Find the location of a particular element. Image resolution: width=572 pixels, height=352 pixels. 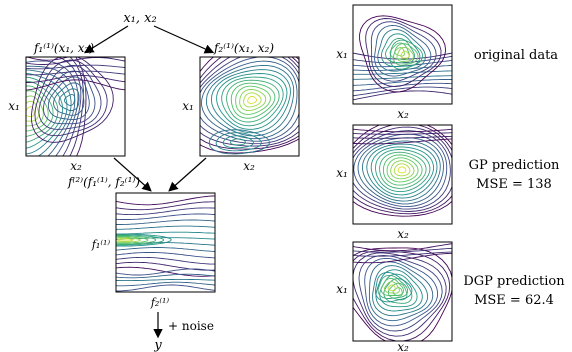

panel-frame-gp is located at coordinates (402, 174).